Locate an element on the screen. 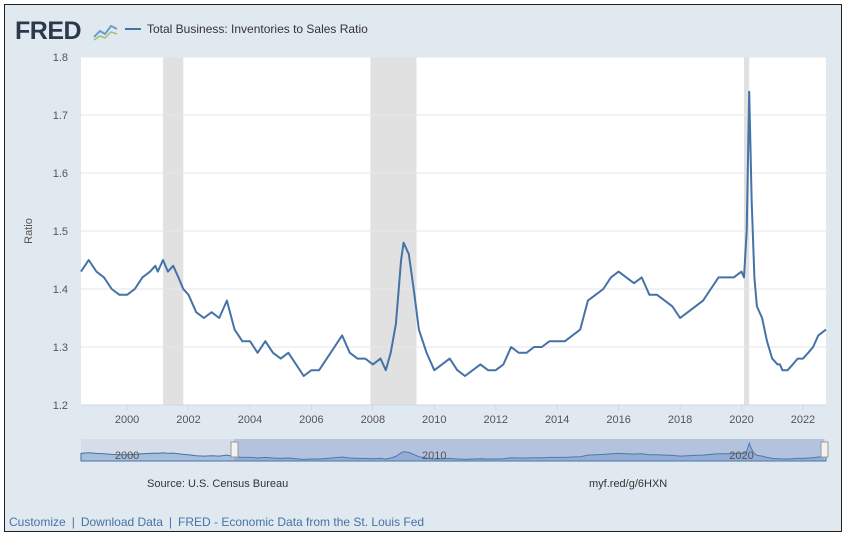 This screenshot has width=850, height=539. navigator-label: 2000 is located at coordinates (127, 456).